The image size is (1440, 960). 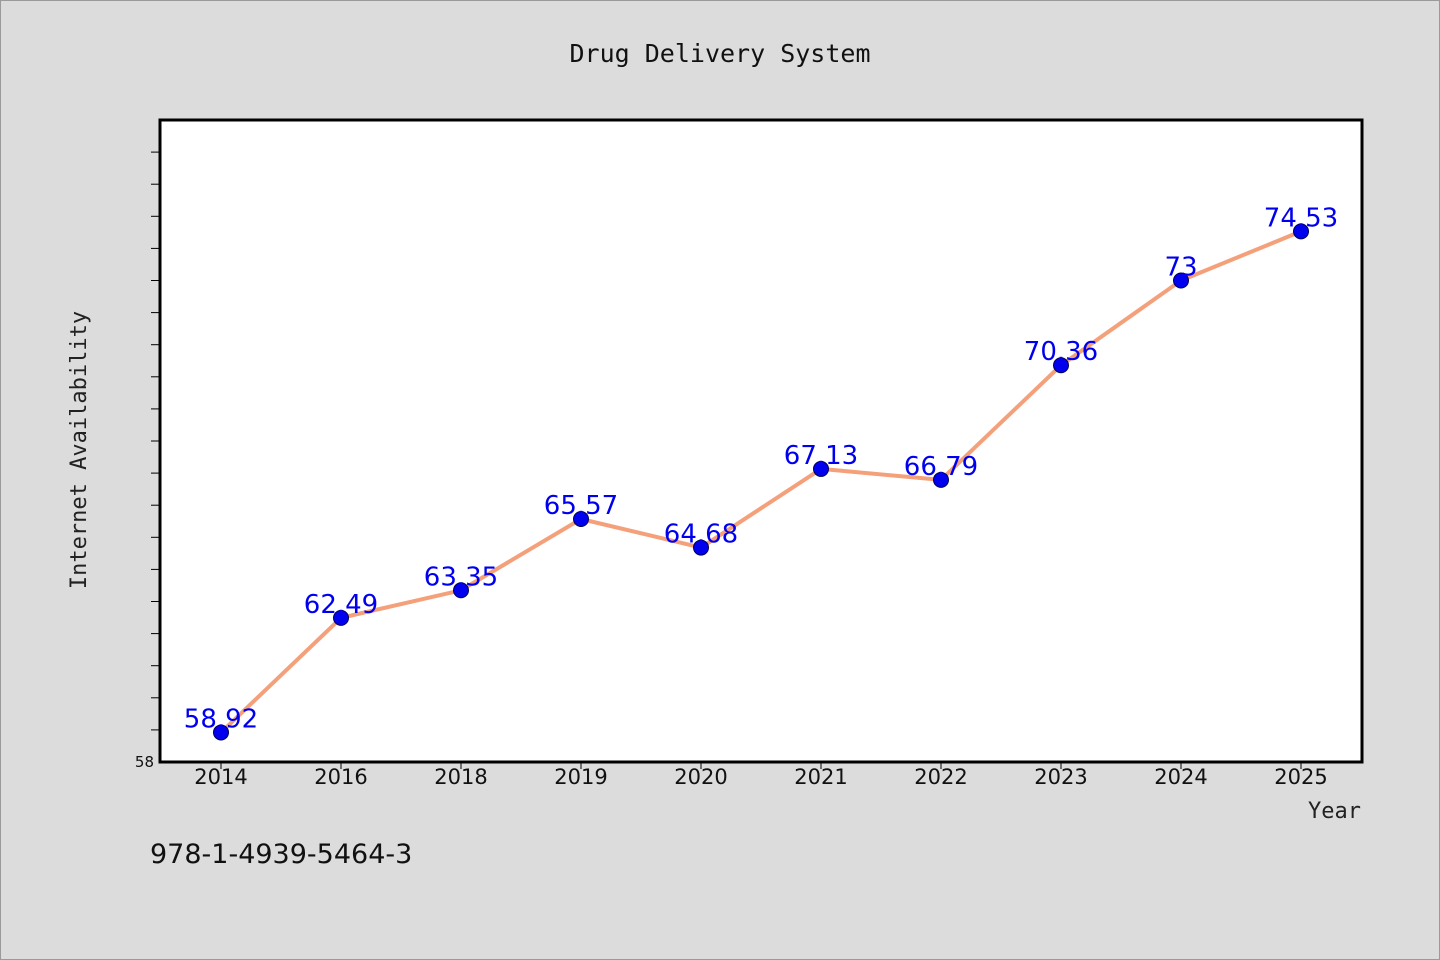 What do you see at coordinates (719, 53) in the screenshot?
I see `chart-title: Drug Delivery System` at bounding box center [719, 53].